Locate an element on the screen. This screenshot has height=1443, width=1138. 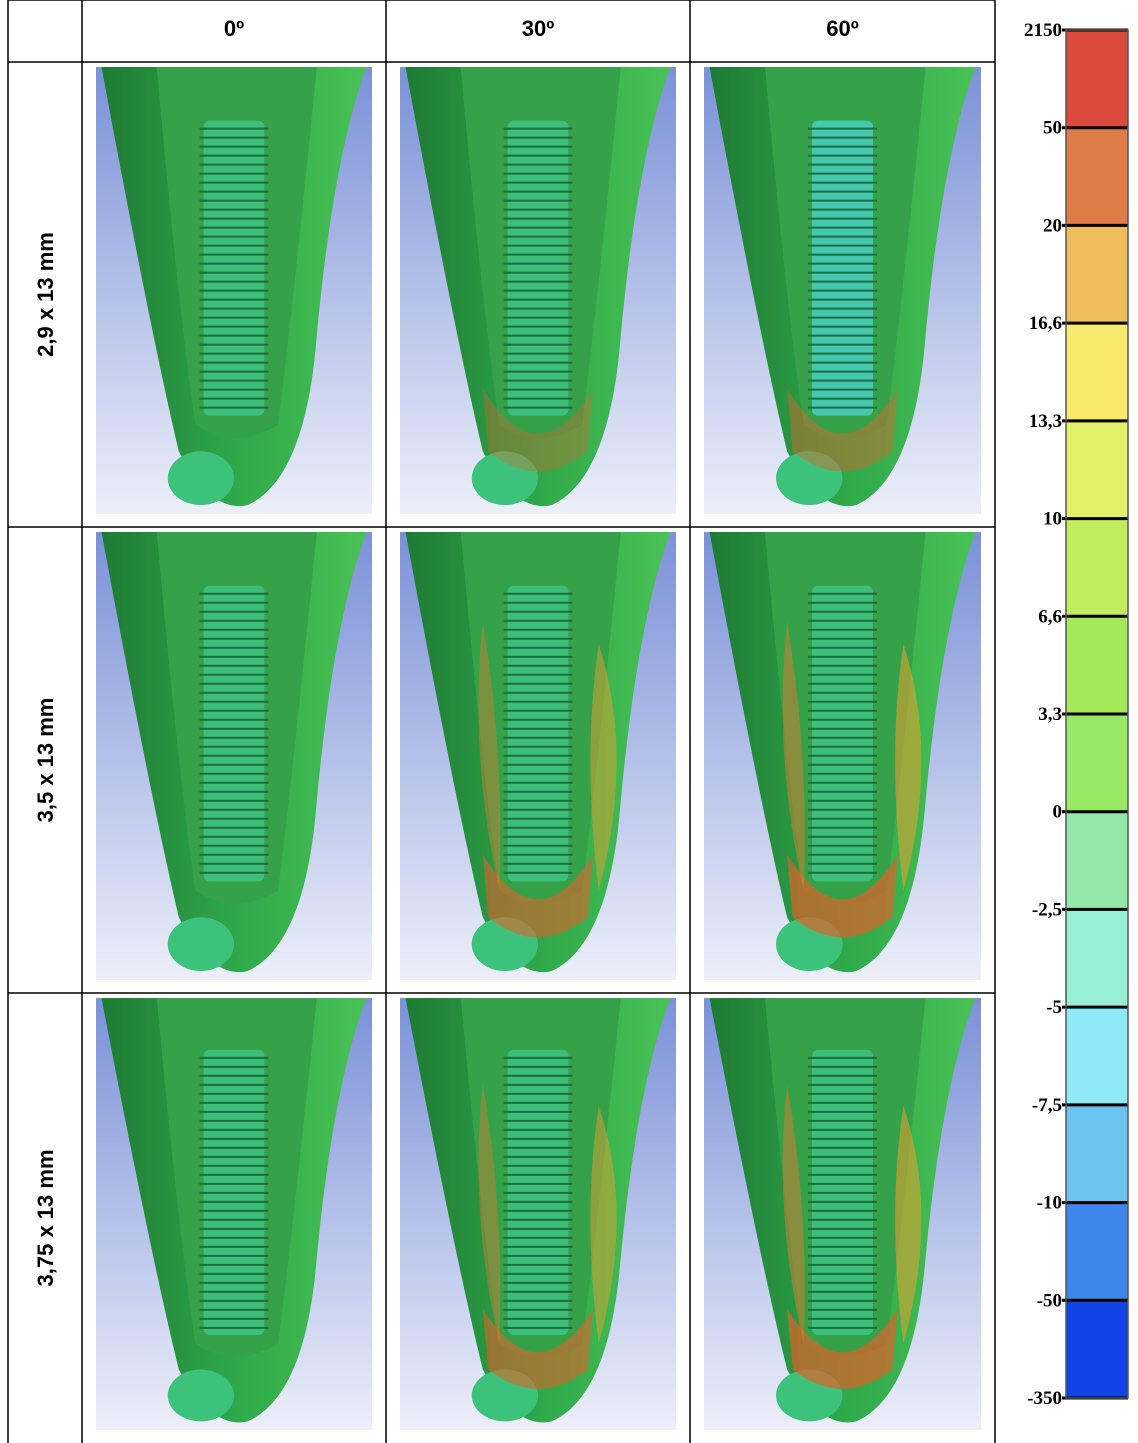
scale-label: -7,5 is located at coordinates (1047, 1105).